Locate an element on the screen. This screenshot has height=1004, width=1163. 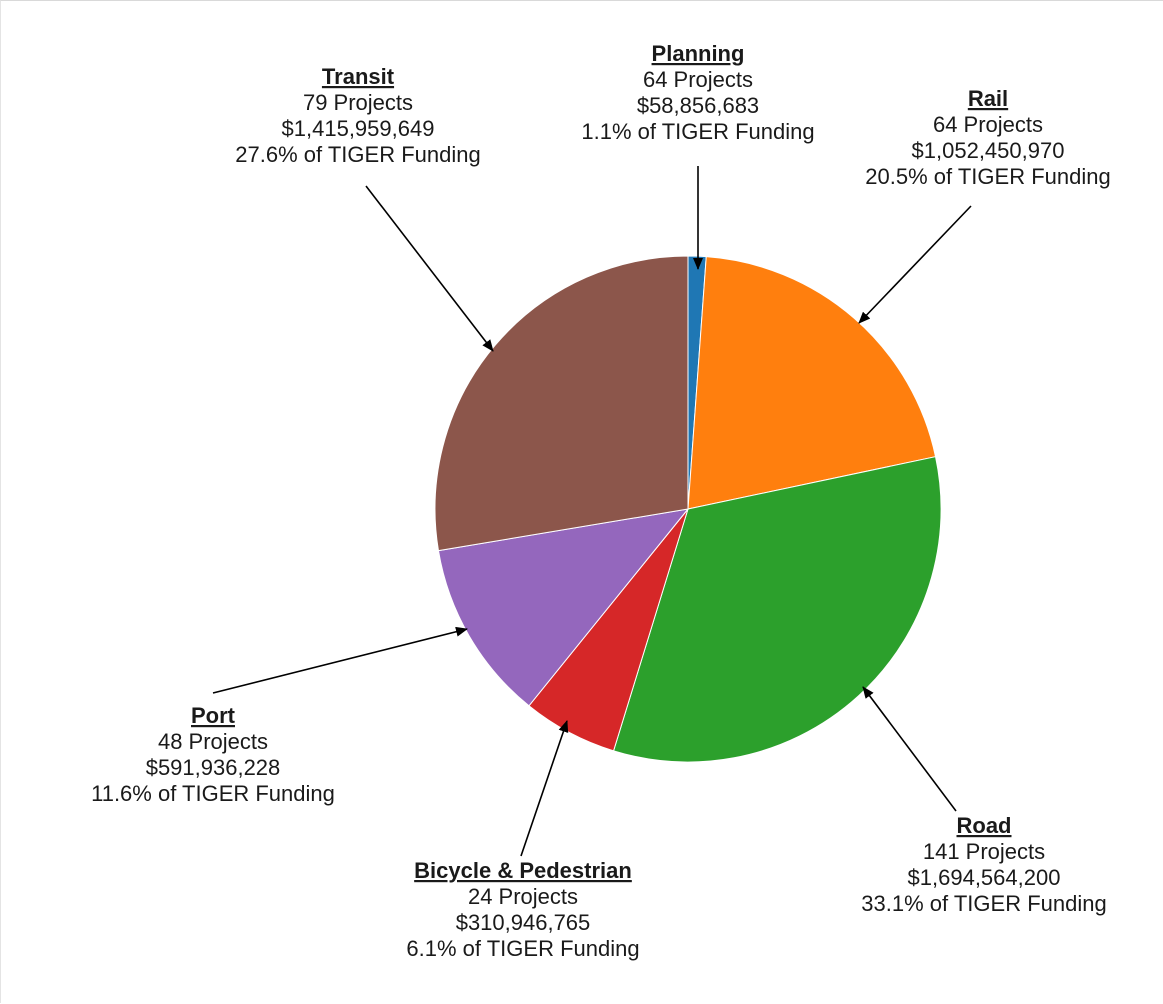
callout-arrow-rail is located at coordinates (915, 264).